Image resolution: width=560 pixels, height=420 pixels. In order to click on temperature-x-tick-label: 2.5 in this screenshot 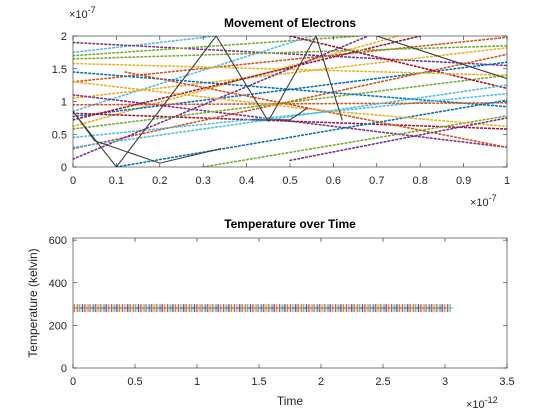, I will do `click(382, 382)`.